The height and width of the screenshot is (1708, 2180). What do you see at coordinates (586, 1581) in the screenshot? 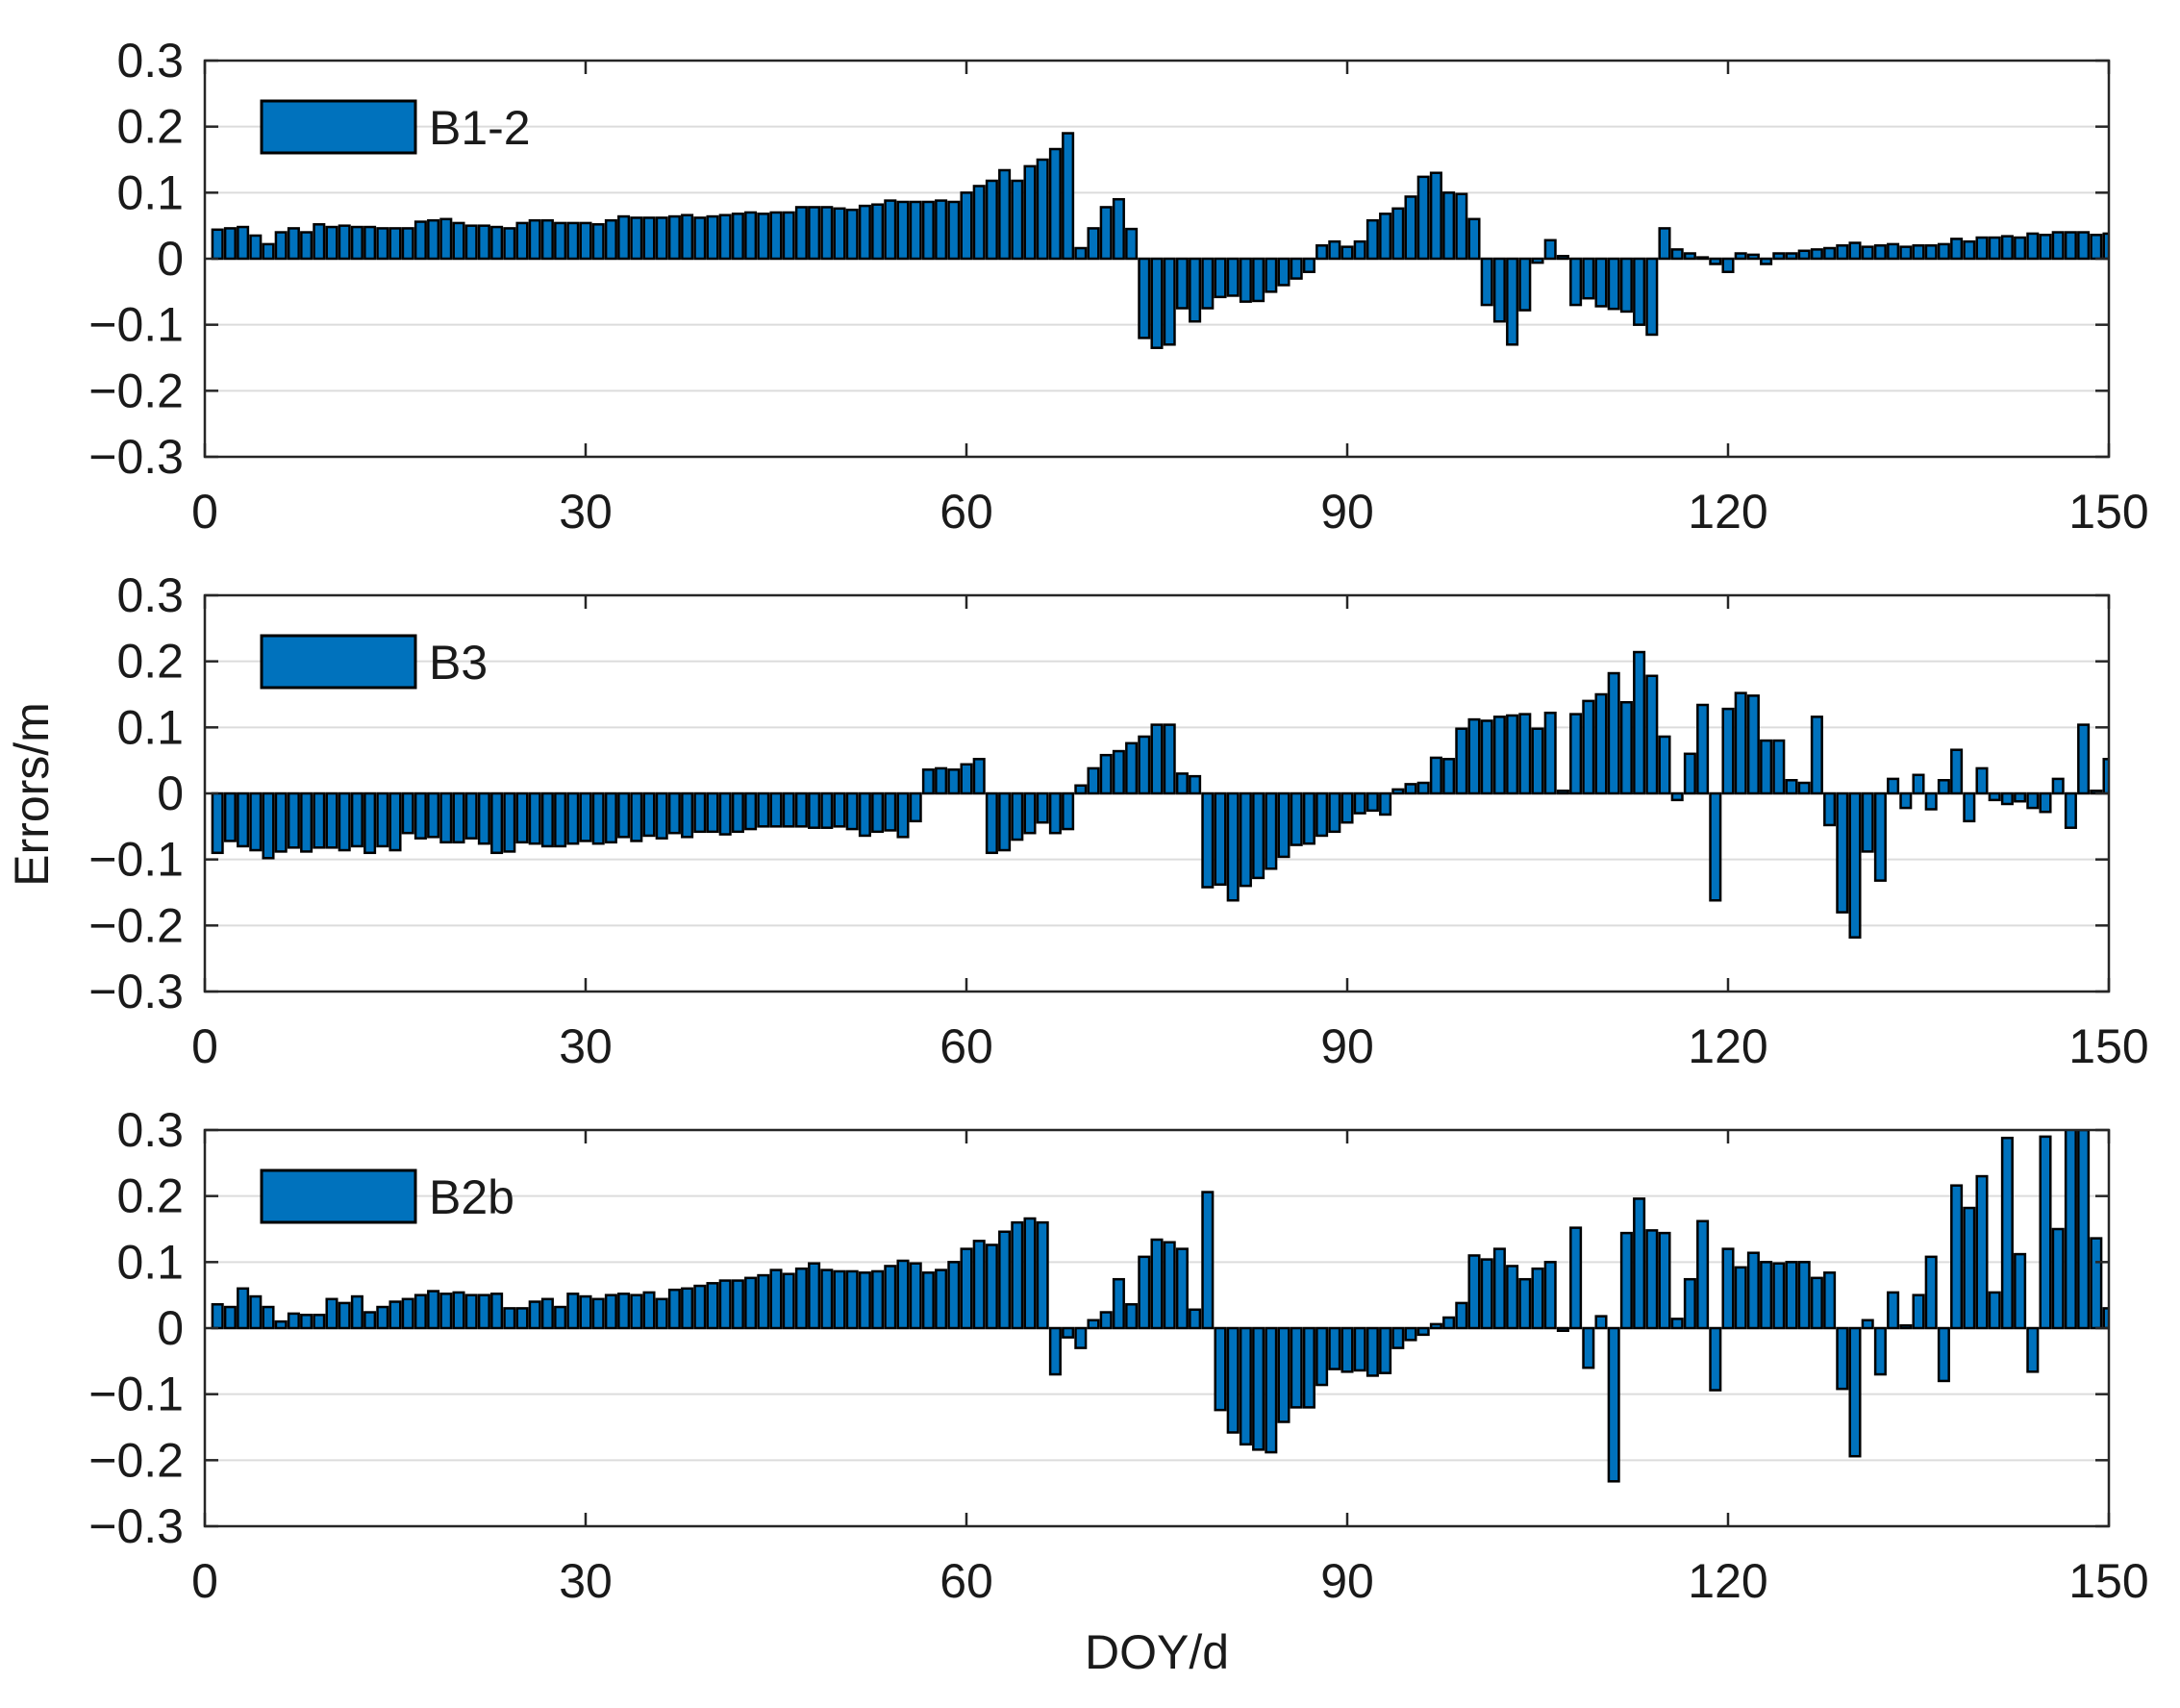
I see `x-tick-label: 30` at bounding box center [586, 1581].